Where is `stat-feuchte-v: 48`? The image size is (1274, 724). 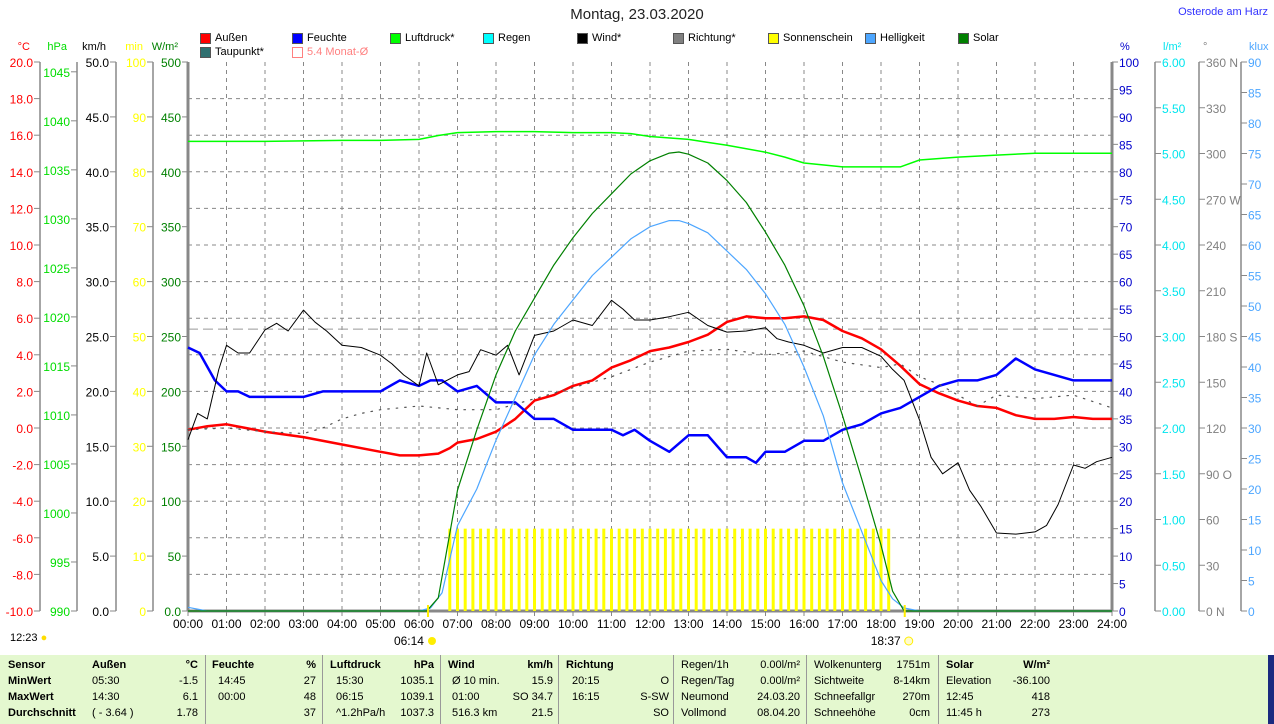
stat-feuchte-v: 48 is located at coordinates (309, 697).